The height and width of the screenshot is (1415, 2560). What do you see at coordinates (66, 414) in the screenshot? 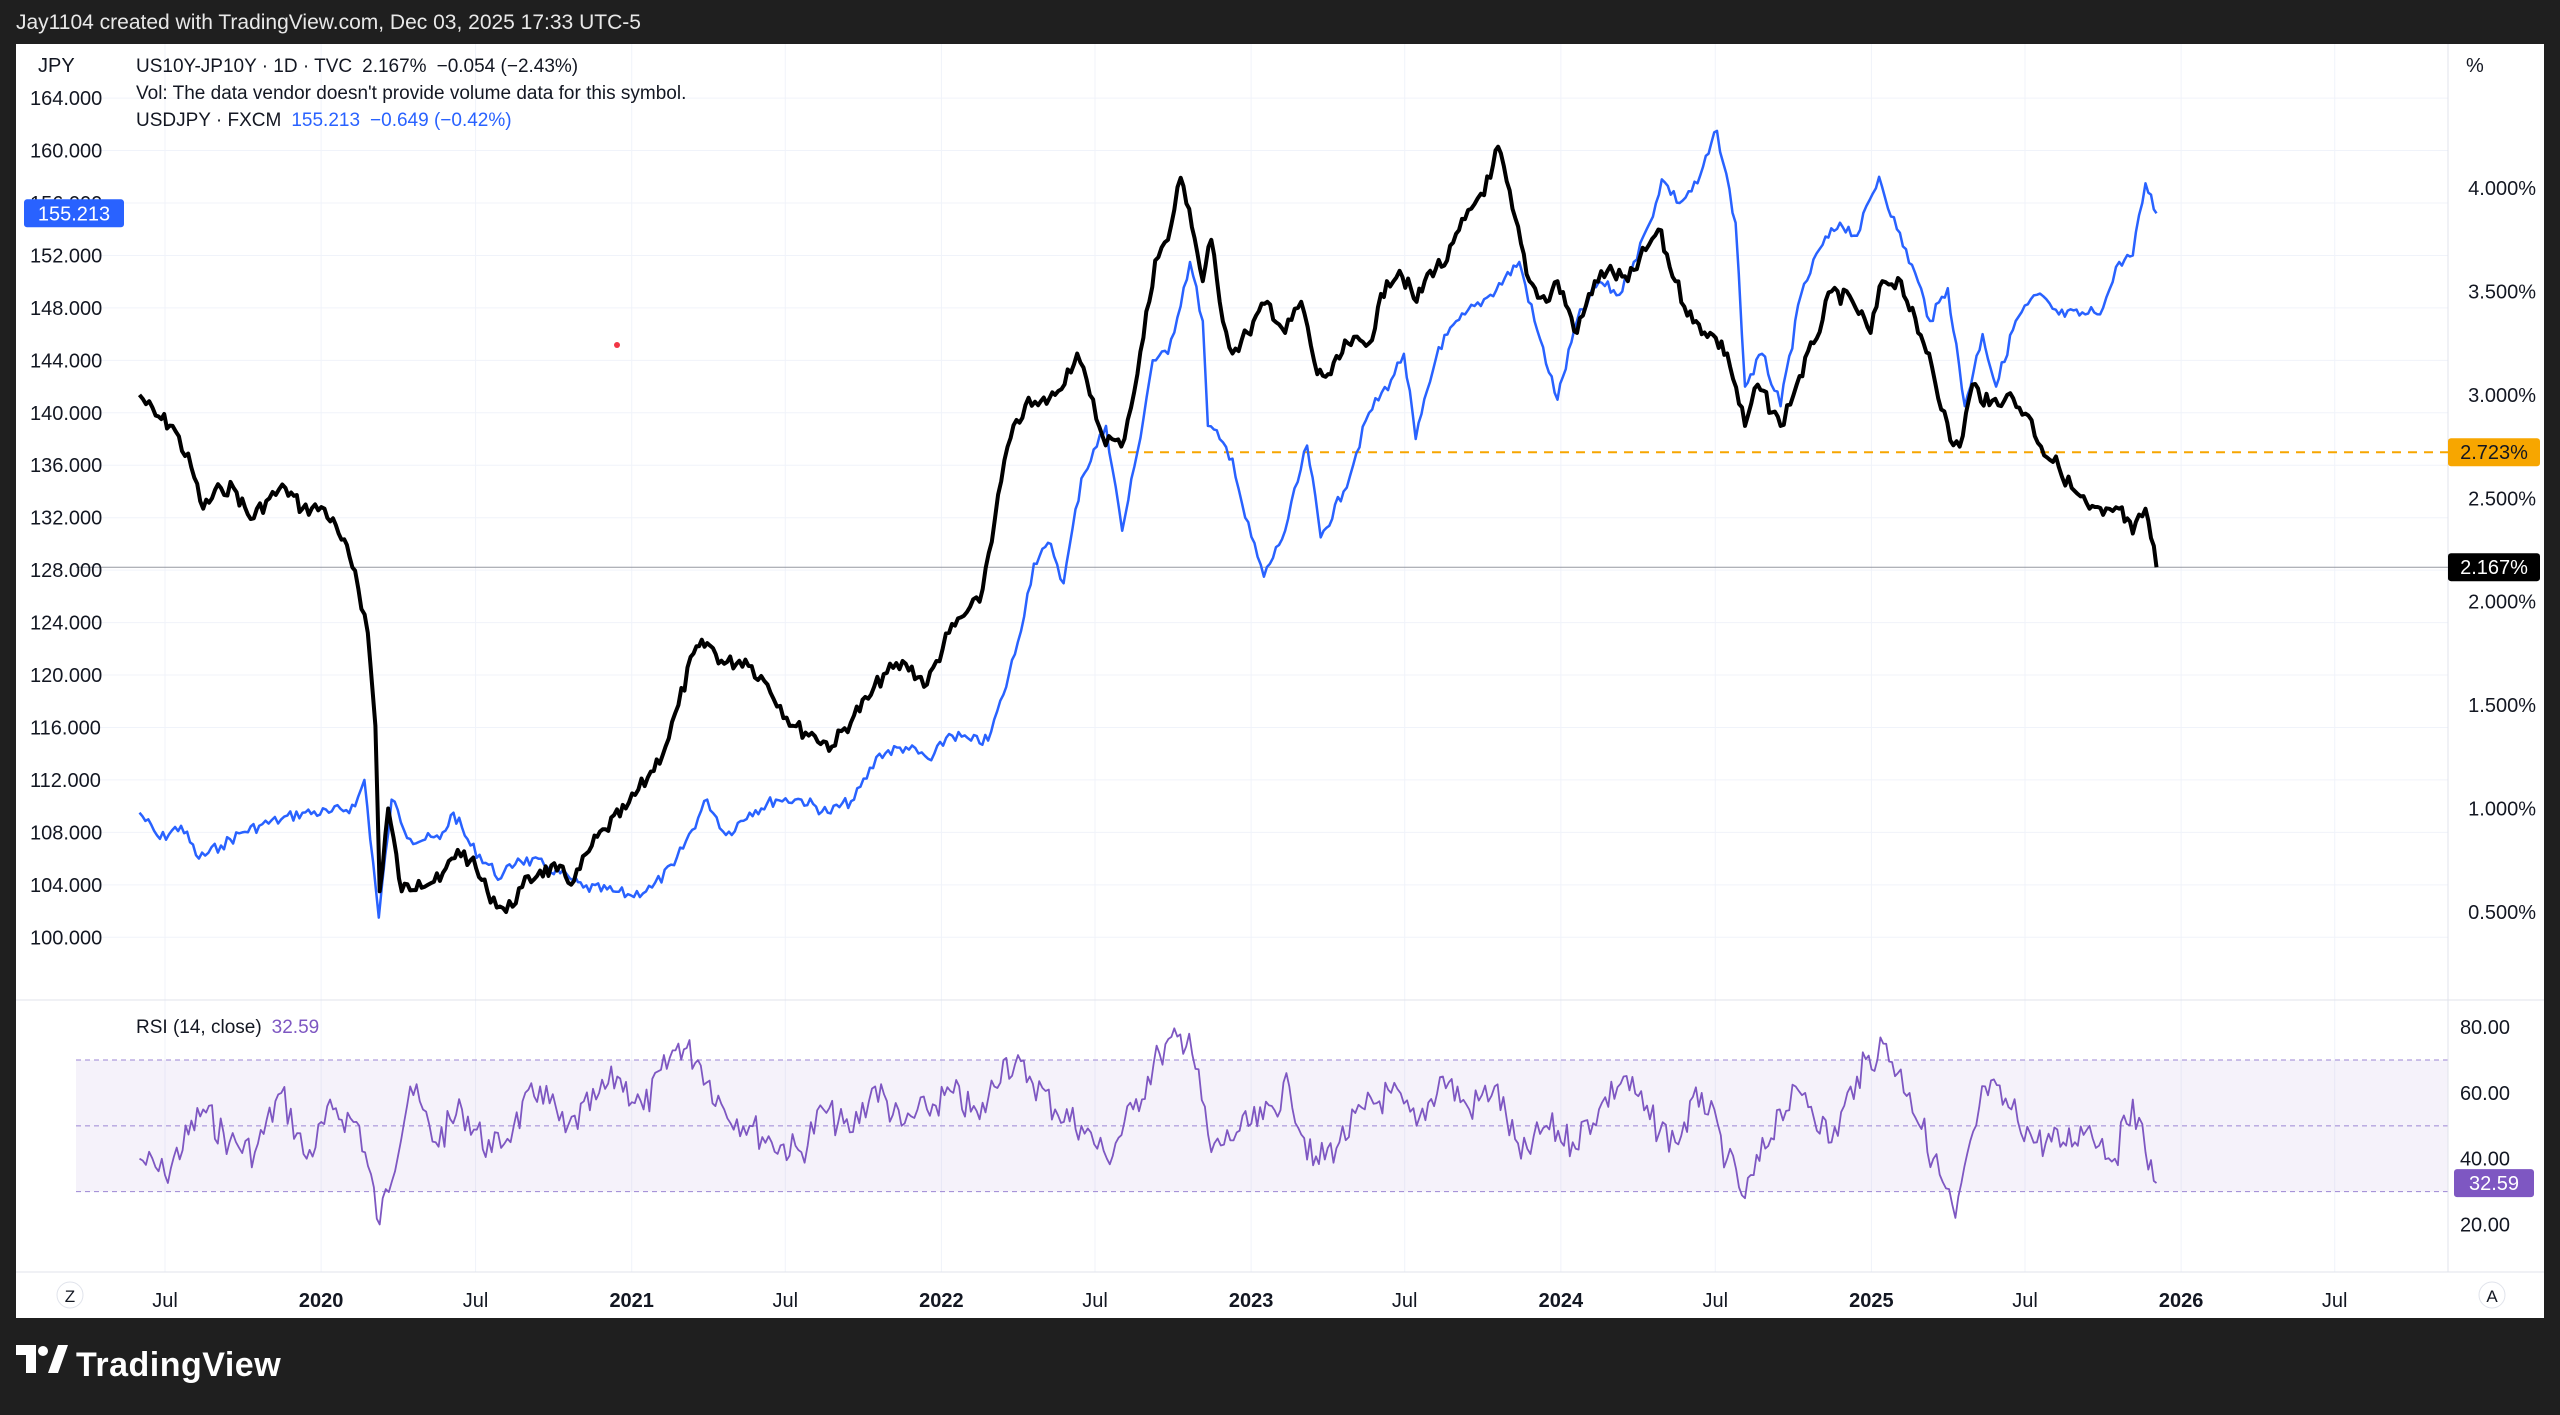
I see `left-tick-label: 140.000` at bounding box center [66, 414].